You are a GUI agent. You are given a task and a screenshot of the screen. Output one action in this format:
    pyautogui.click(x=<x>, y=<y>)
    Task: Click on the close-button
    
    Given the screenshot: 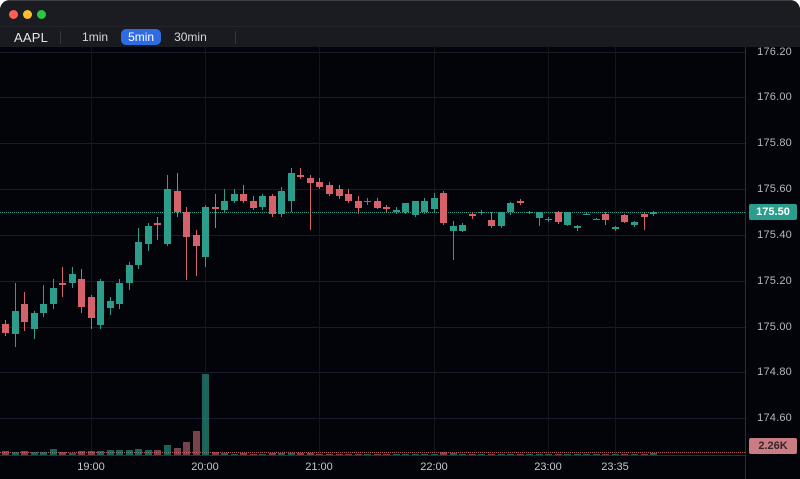 What is the action you would take?
    pyautogui.click(x=13, y=14)
    